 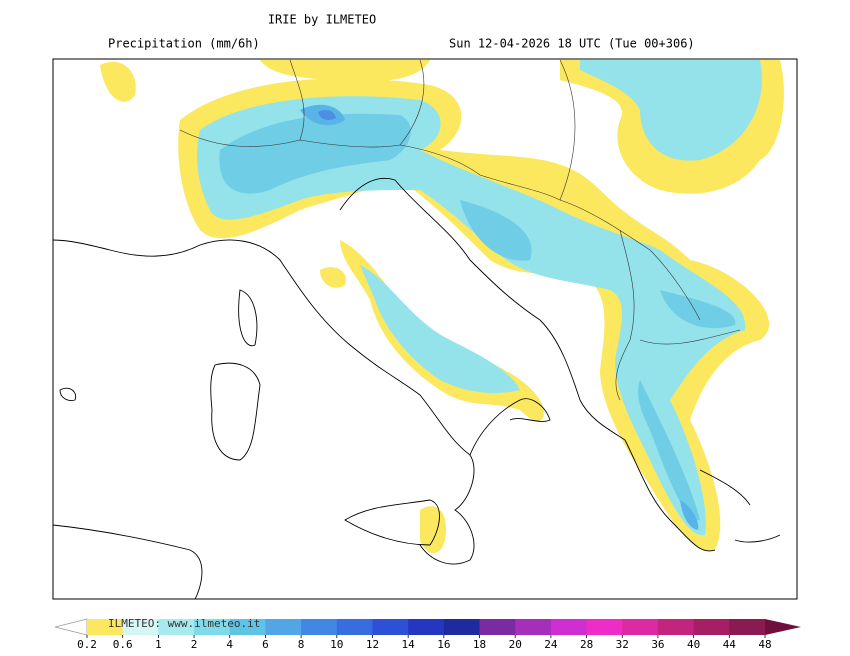 I want to click on valid-time: Sun 12-04-2026 18 UTC (Tue 00+306), so click(x=572, y=44).